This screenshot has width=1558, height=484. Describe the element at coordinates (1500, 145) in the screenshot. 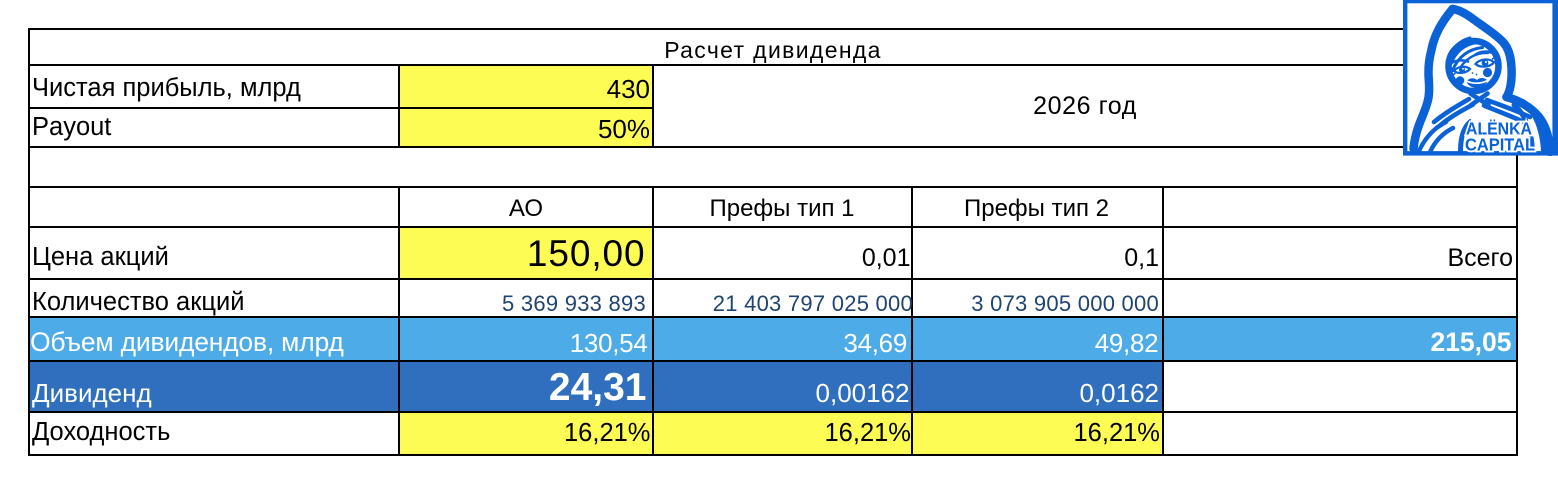

I see `svg-text: CAPITAL` at that location.